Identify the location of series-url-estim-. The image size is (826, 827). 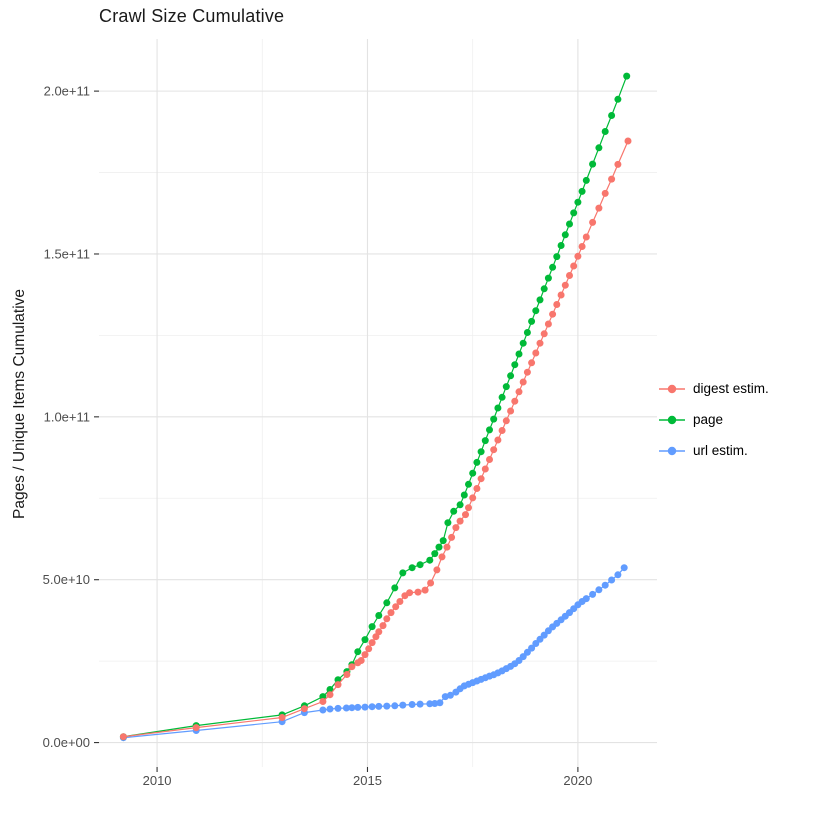
(373, 653).